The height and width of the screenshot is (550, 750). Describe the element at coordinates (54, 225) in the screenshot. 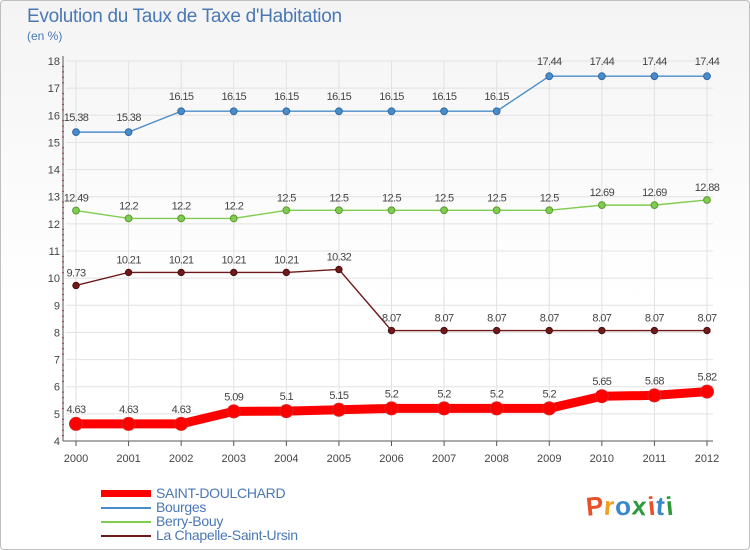

I see `y-tick-label: 12` at that location.